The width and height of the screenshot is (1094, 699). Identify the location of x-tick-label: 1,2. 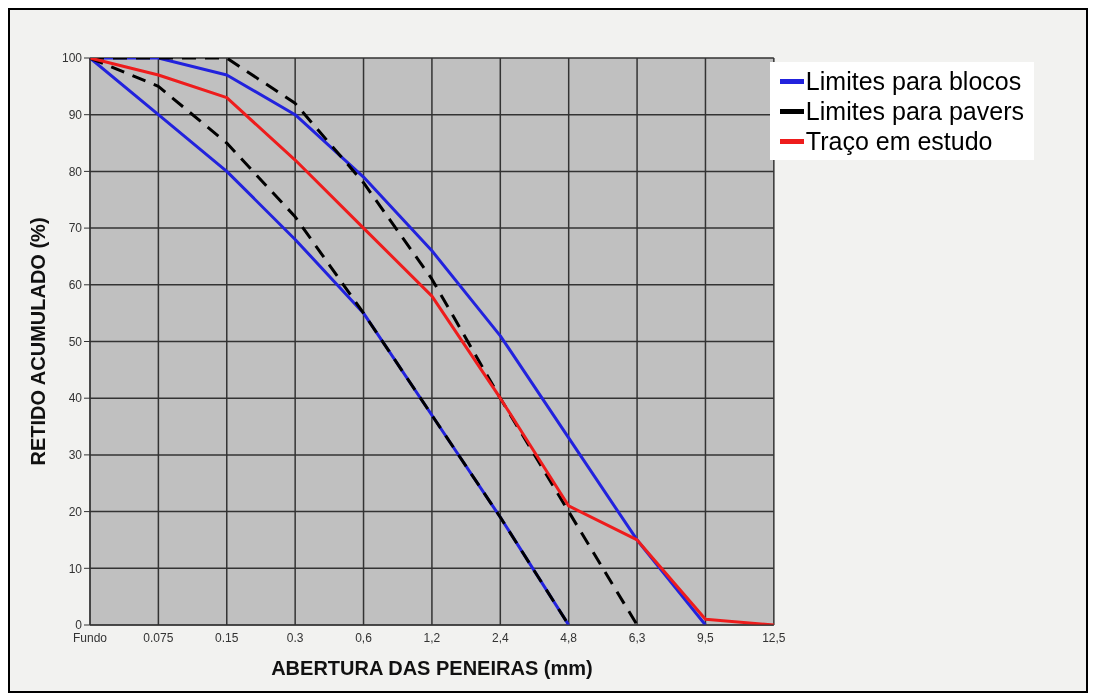
(432, 637).